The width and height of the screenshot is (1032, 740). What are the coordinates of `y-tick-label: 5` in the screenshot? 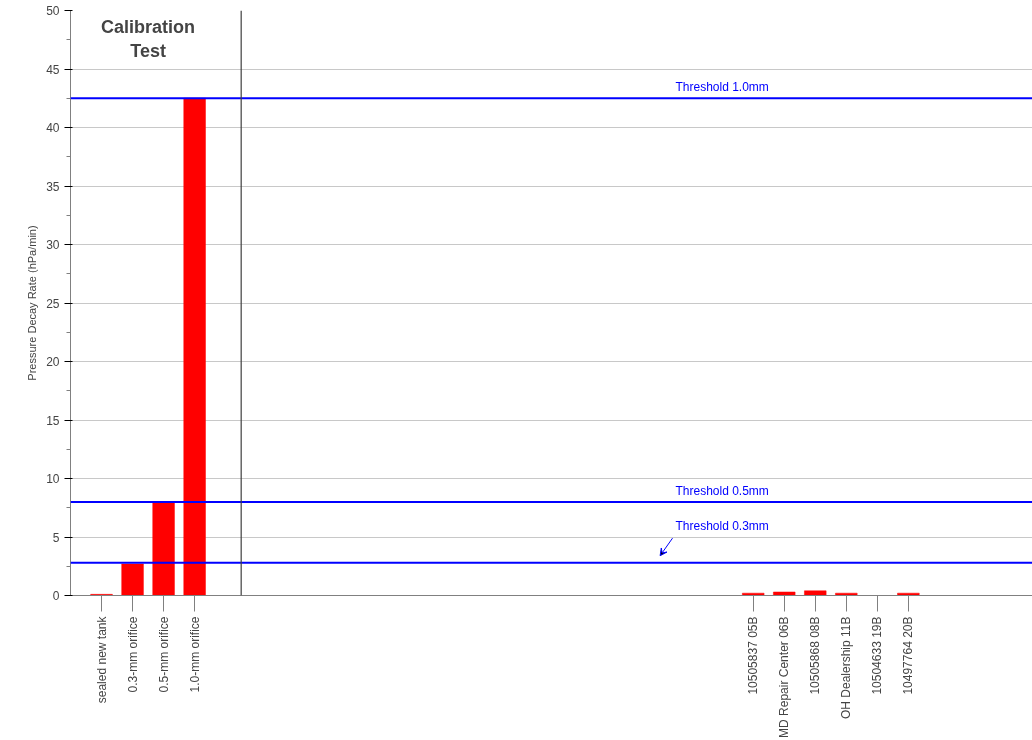 It's located at (56, 537).